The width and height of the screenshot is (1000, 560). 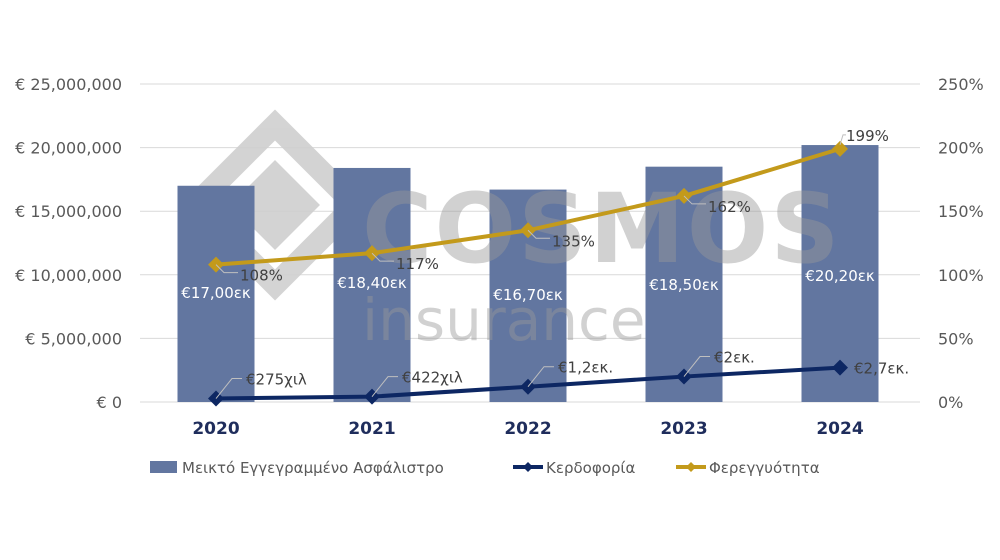 What do you see at coordinates (68, 84) in the screenshot?
I see `left-tick-label: € 25,000,000` at bounding box center [68, 84].